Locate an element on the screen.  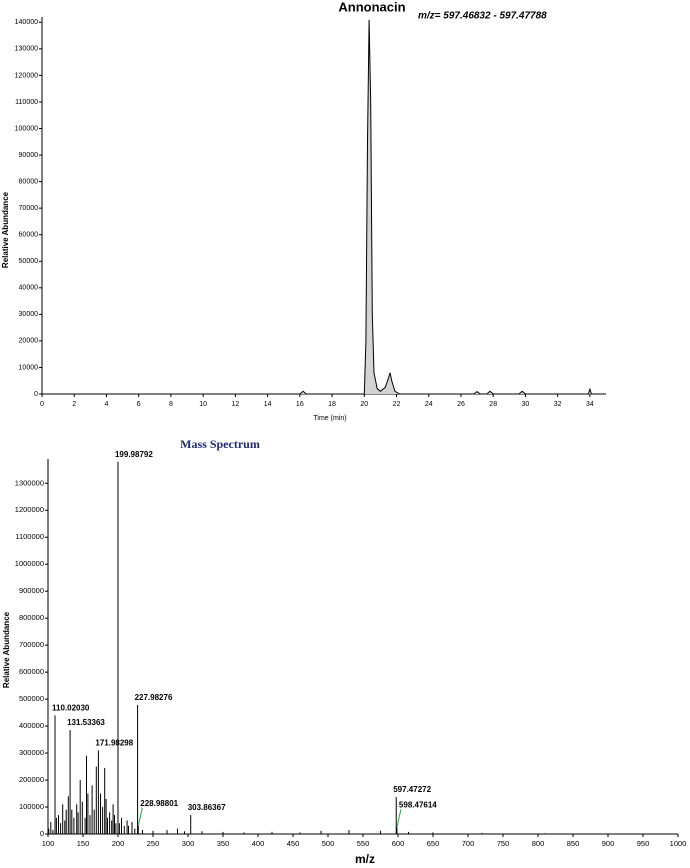
x-tick-label: 14 is located at coordinates (268, 404).